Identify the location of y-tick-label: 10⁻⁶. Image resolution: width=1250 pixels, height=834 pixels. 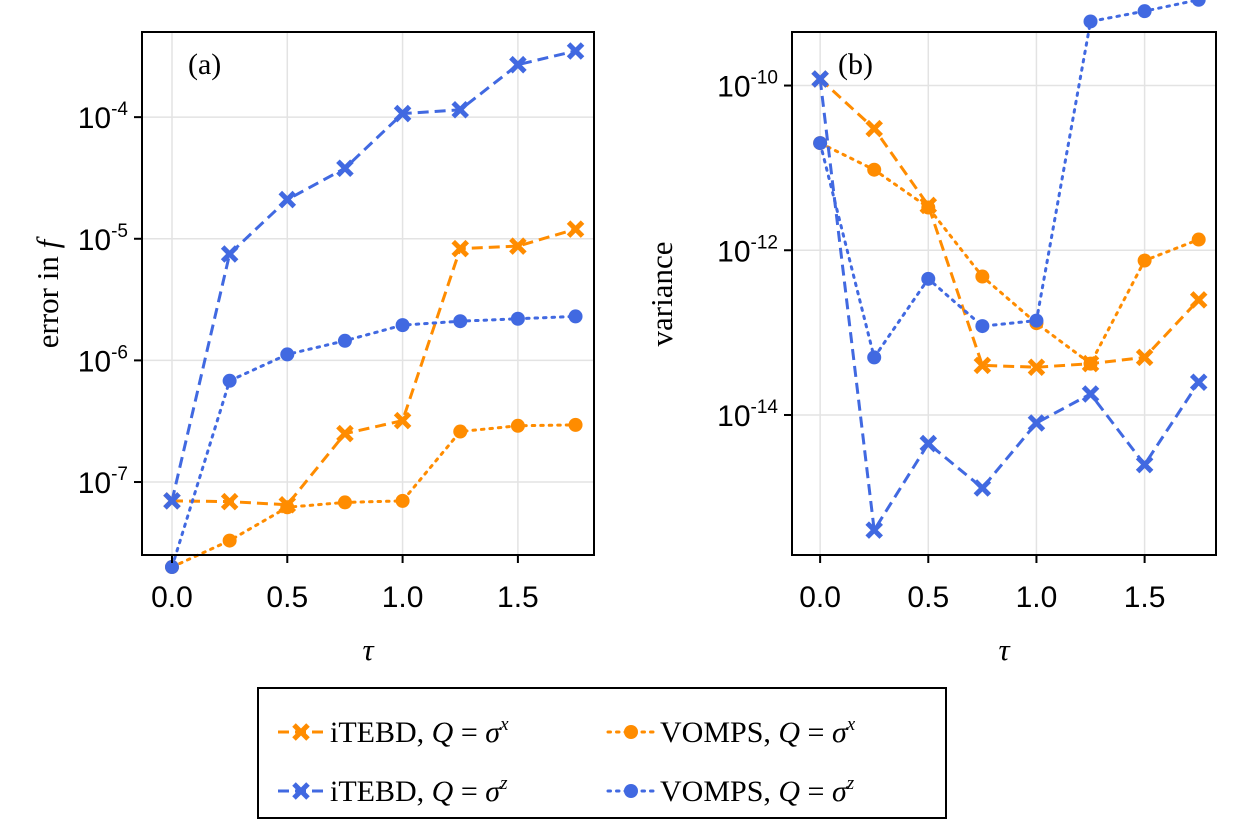
(103, 360).